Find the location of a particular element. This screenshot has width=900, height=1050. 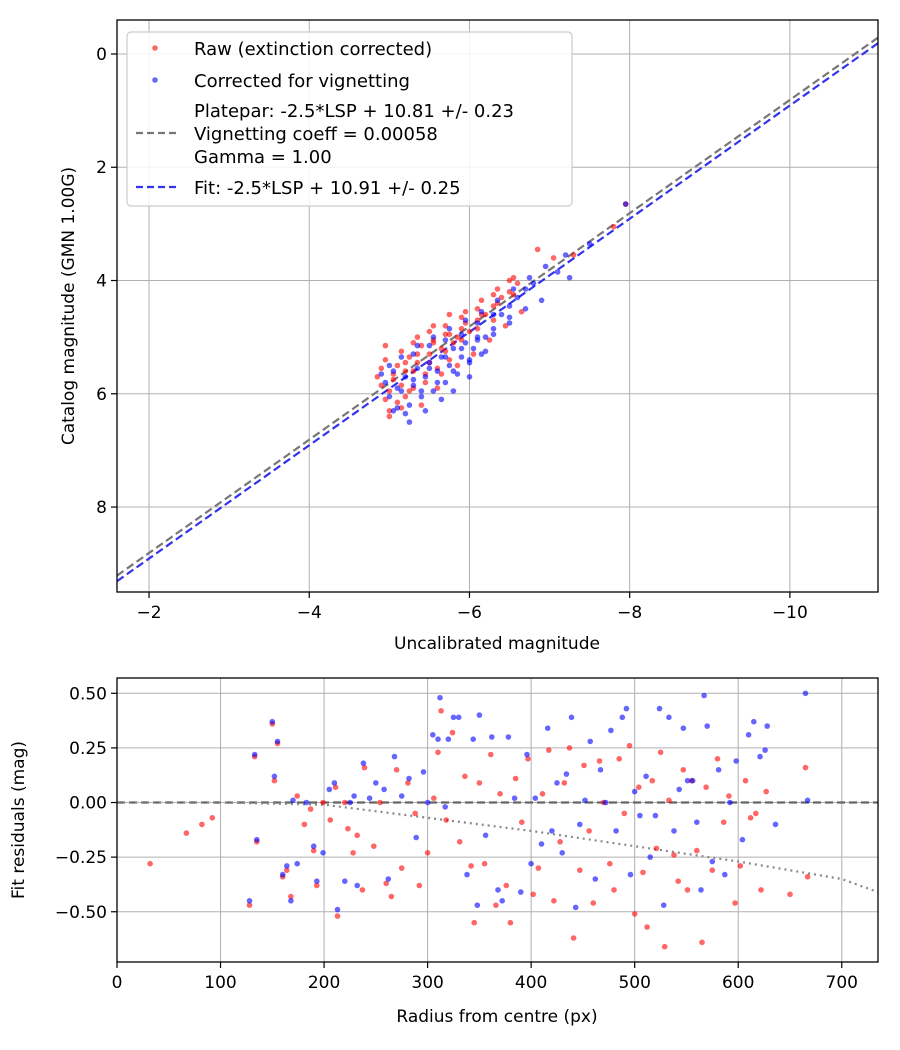

bottom-y-tick-label: 0.25 is located at coordinates (88, 749).